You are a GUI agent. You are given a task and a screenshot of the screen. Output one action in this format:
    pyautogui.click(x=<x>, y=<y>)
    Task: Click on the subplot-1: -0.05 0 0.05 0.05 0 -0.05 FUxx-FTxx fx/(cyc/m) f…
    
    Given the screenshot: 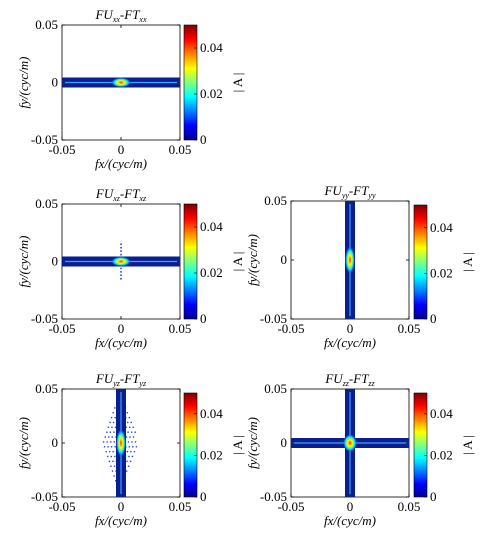 What is the action you would take?
    pyautogui.click(x=130, y=89)
    